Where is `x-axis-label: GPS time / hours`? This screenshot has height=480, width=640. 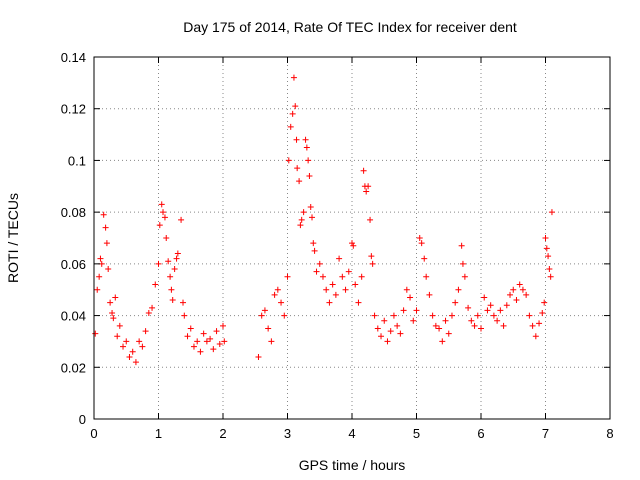
x-axis-label: GPS time / hours is located at coordinates (352, 465).